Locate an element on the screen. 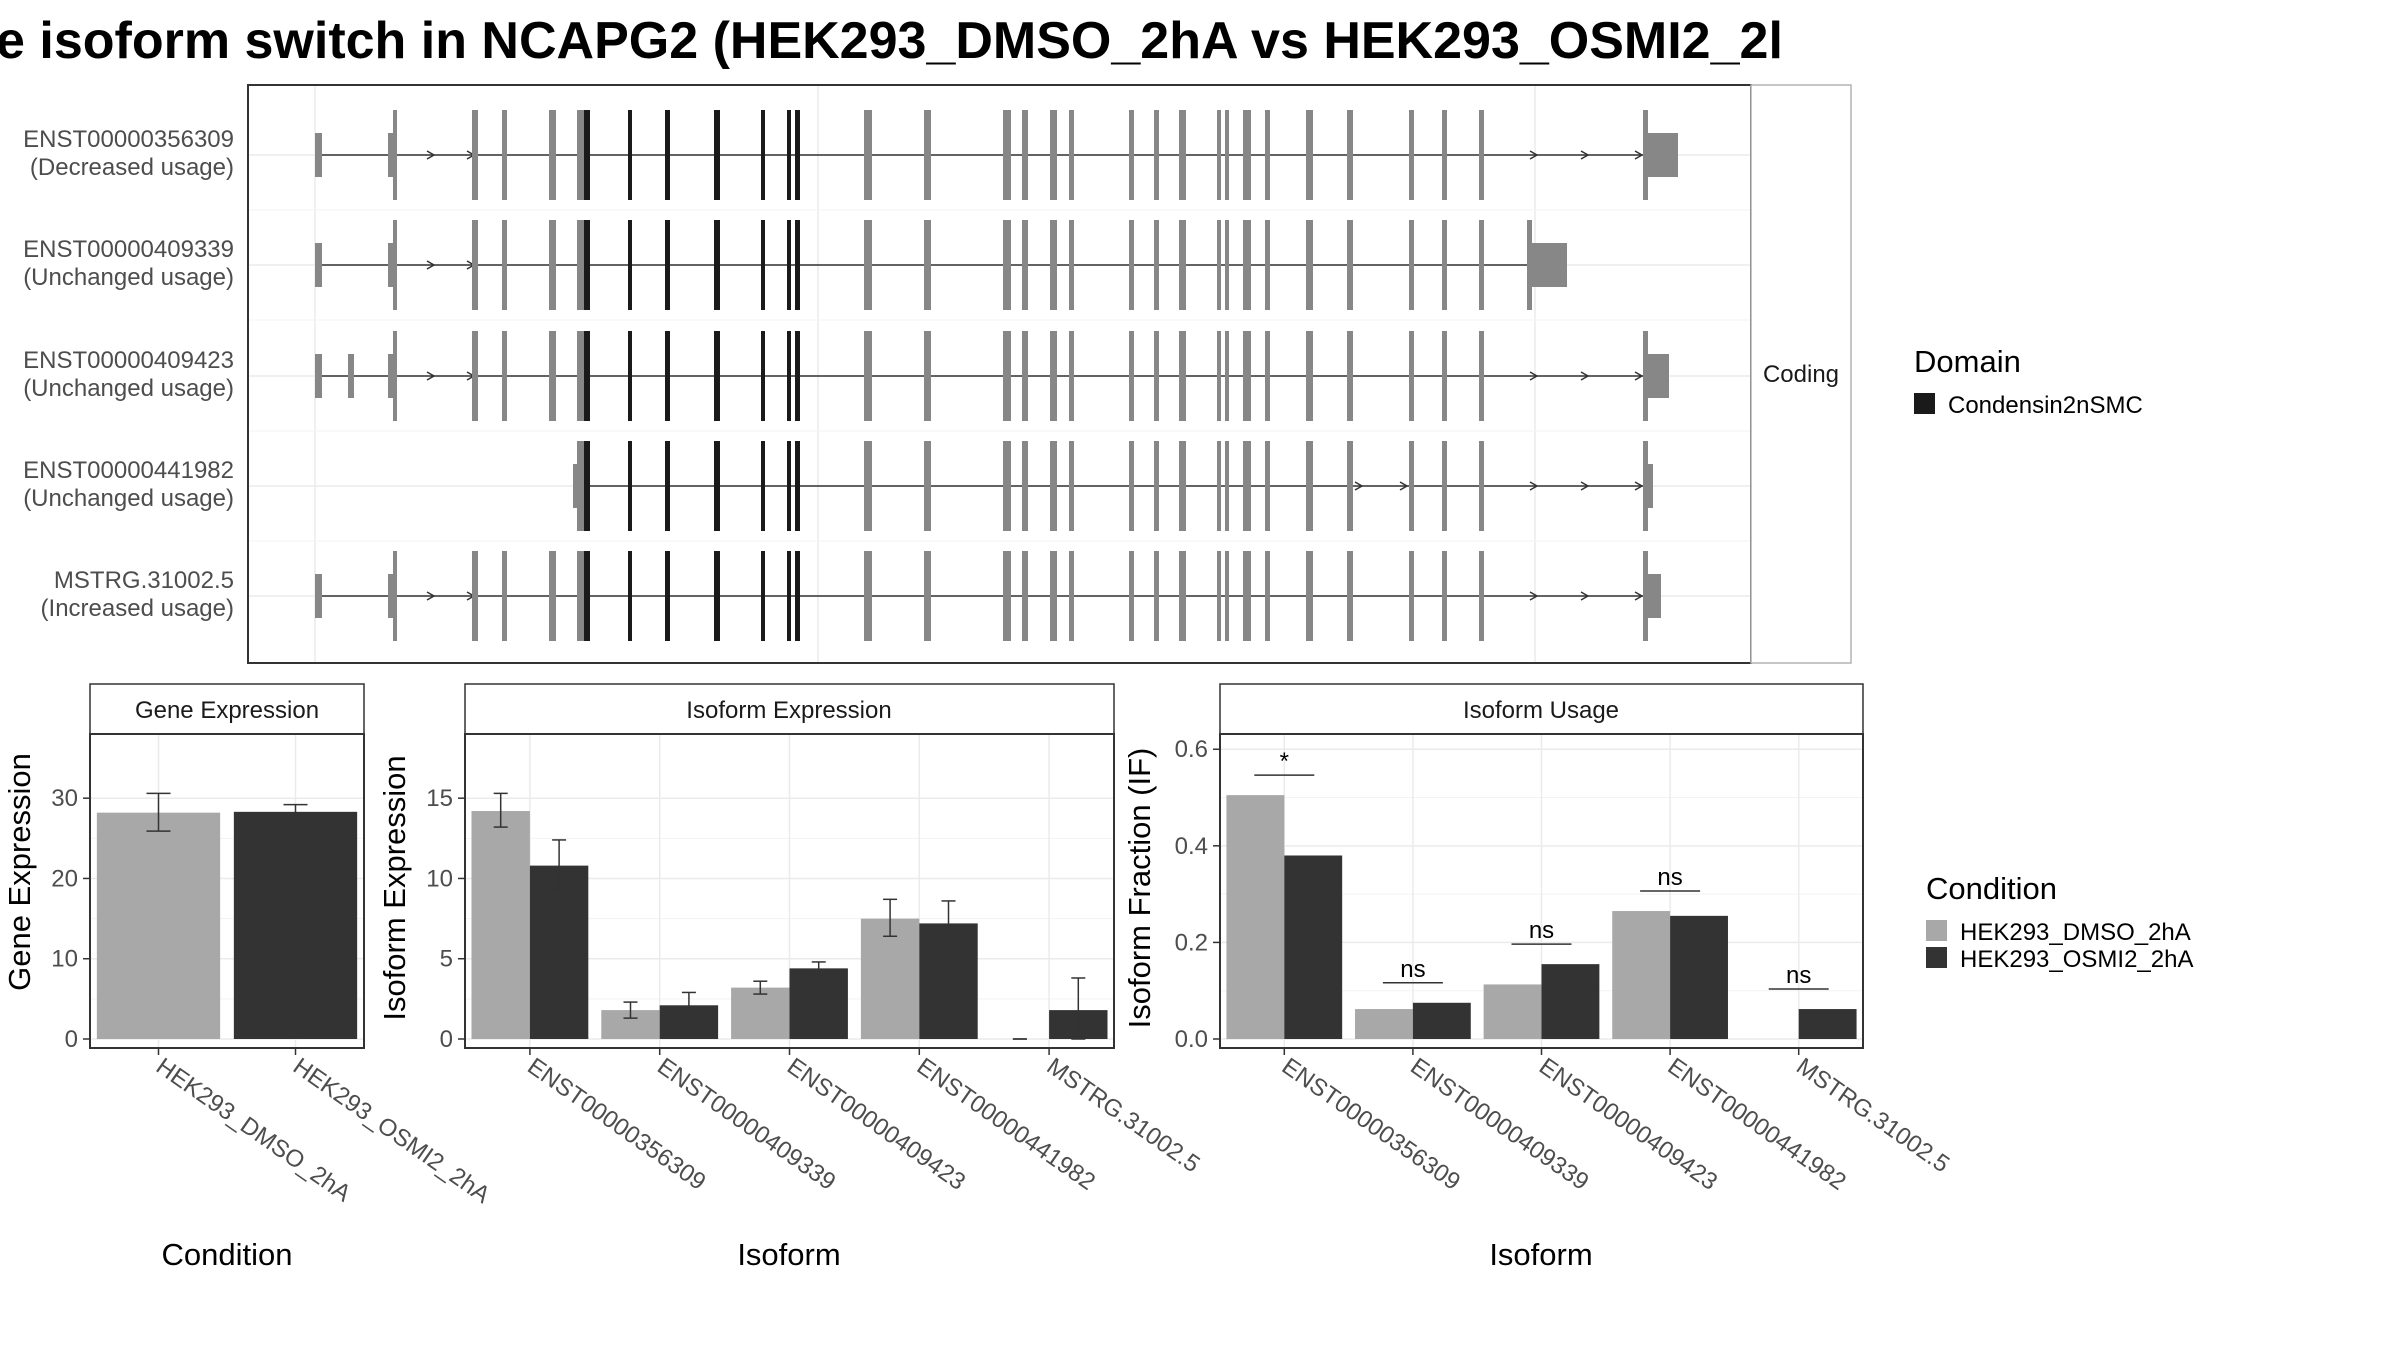 This screenshot has height=1350, width=2400. bar-HEK293_OSMI2_2hA is located at coordinates (295, 925).